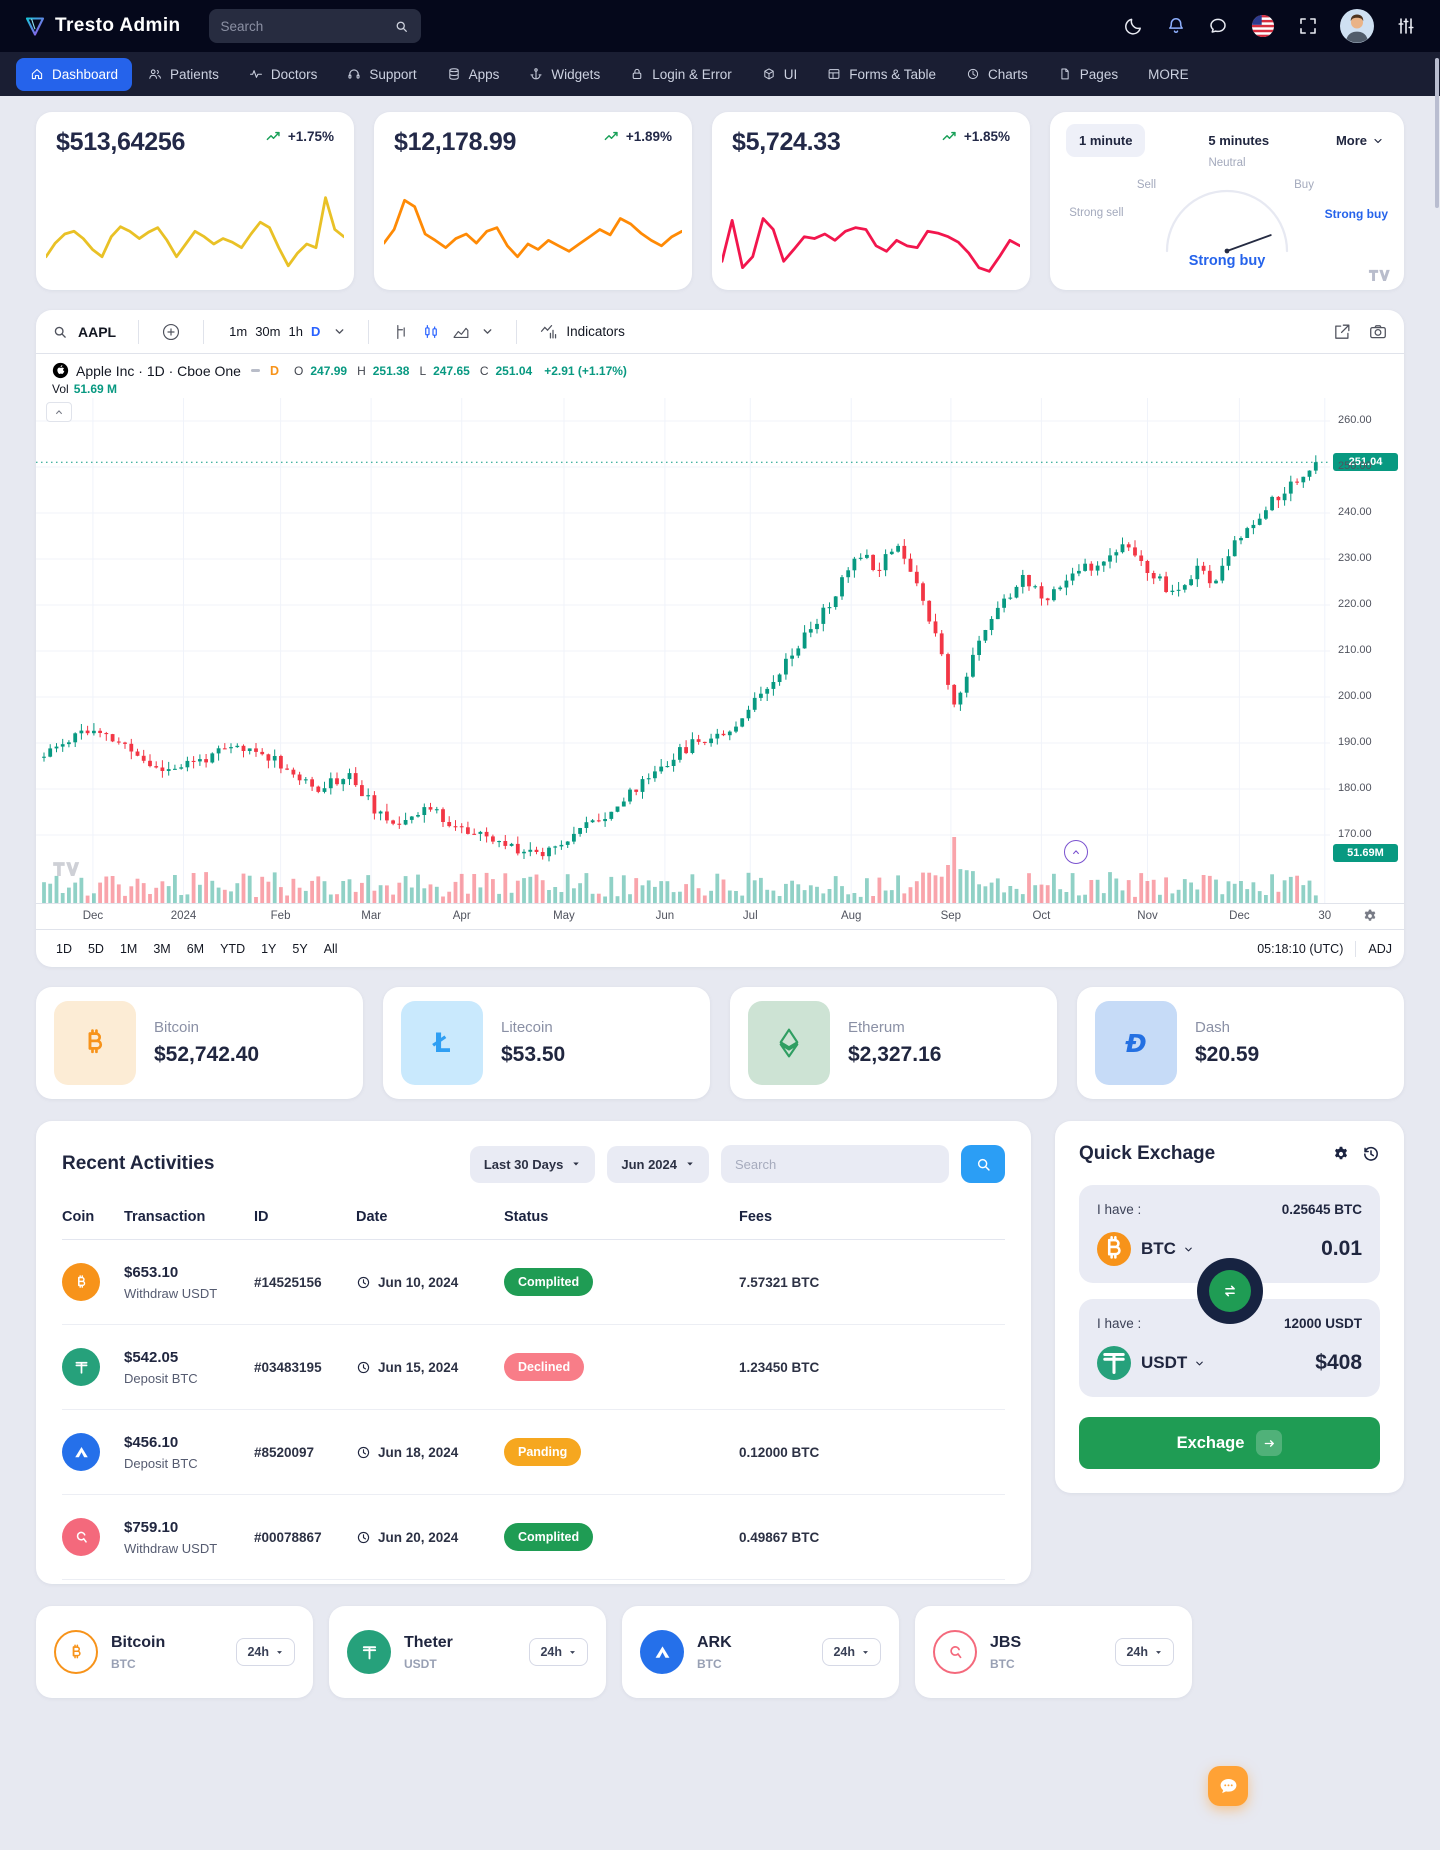 The width and height of the screenshot is (1440, 1850). What do you see at coordinates (195, 949) in the screenshot?
I see `range-6m-button: 6M` at bounding box center [195, 949].